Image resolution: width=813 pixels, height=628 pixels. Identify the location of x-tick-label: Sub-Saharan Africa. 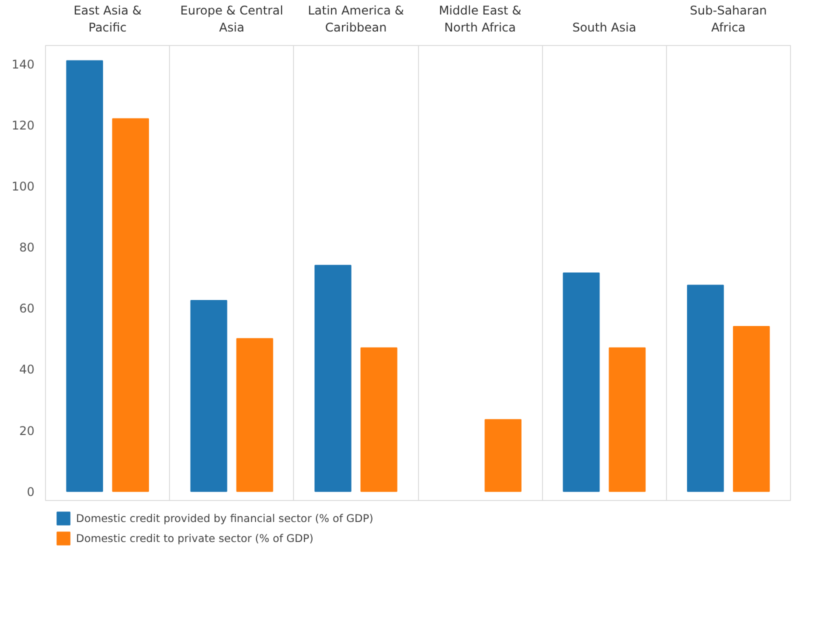
(728, 19).